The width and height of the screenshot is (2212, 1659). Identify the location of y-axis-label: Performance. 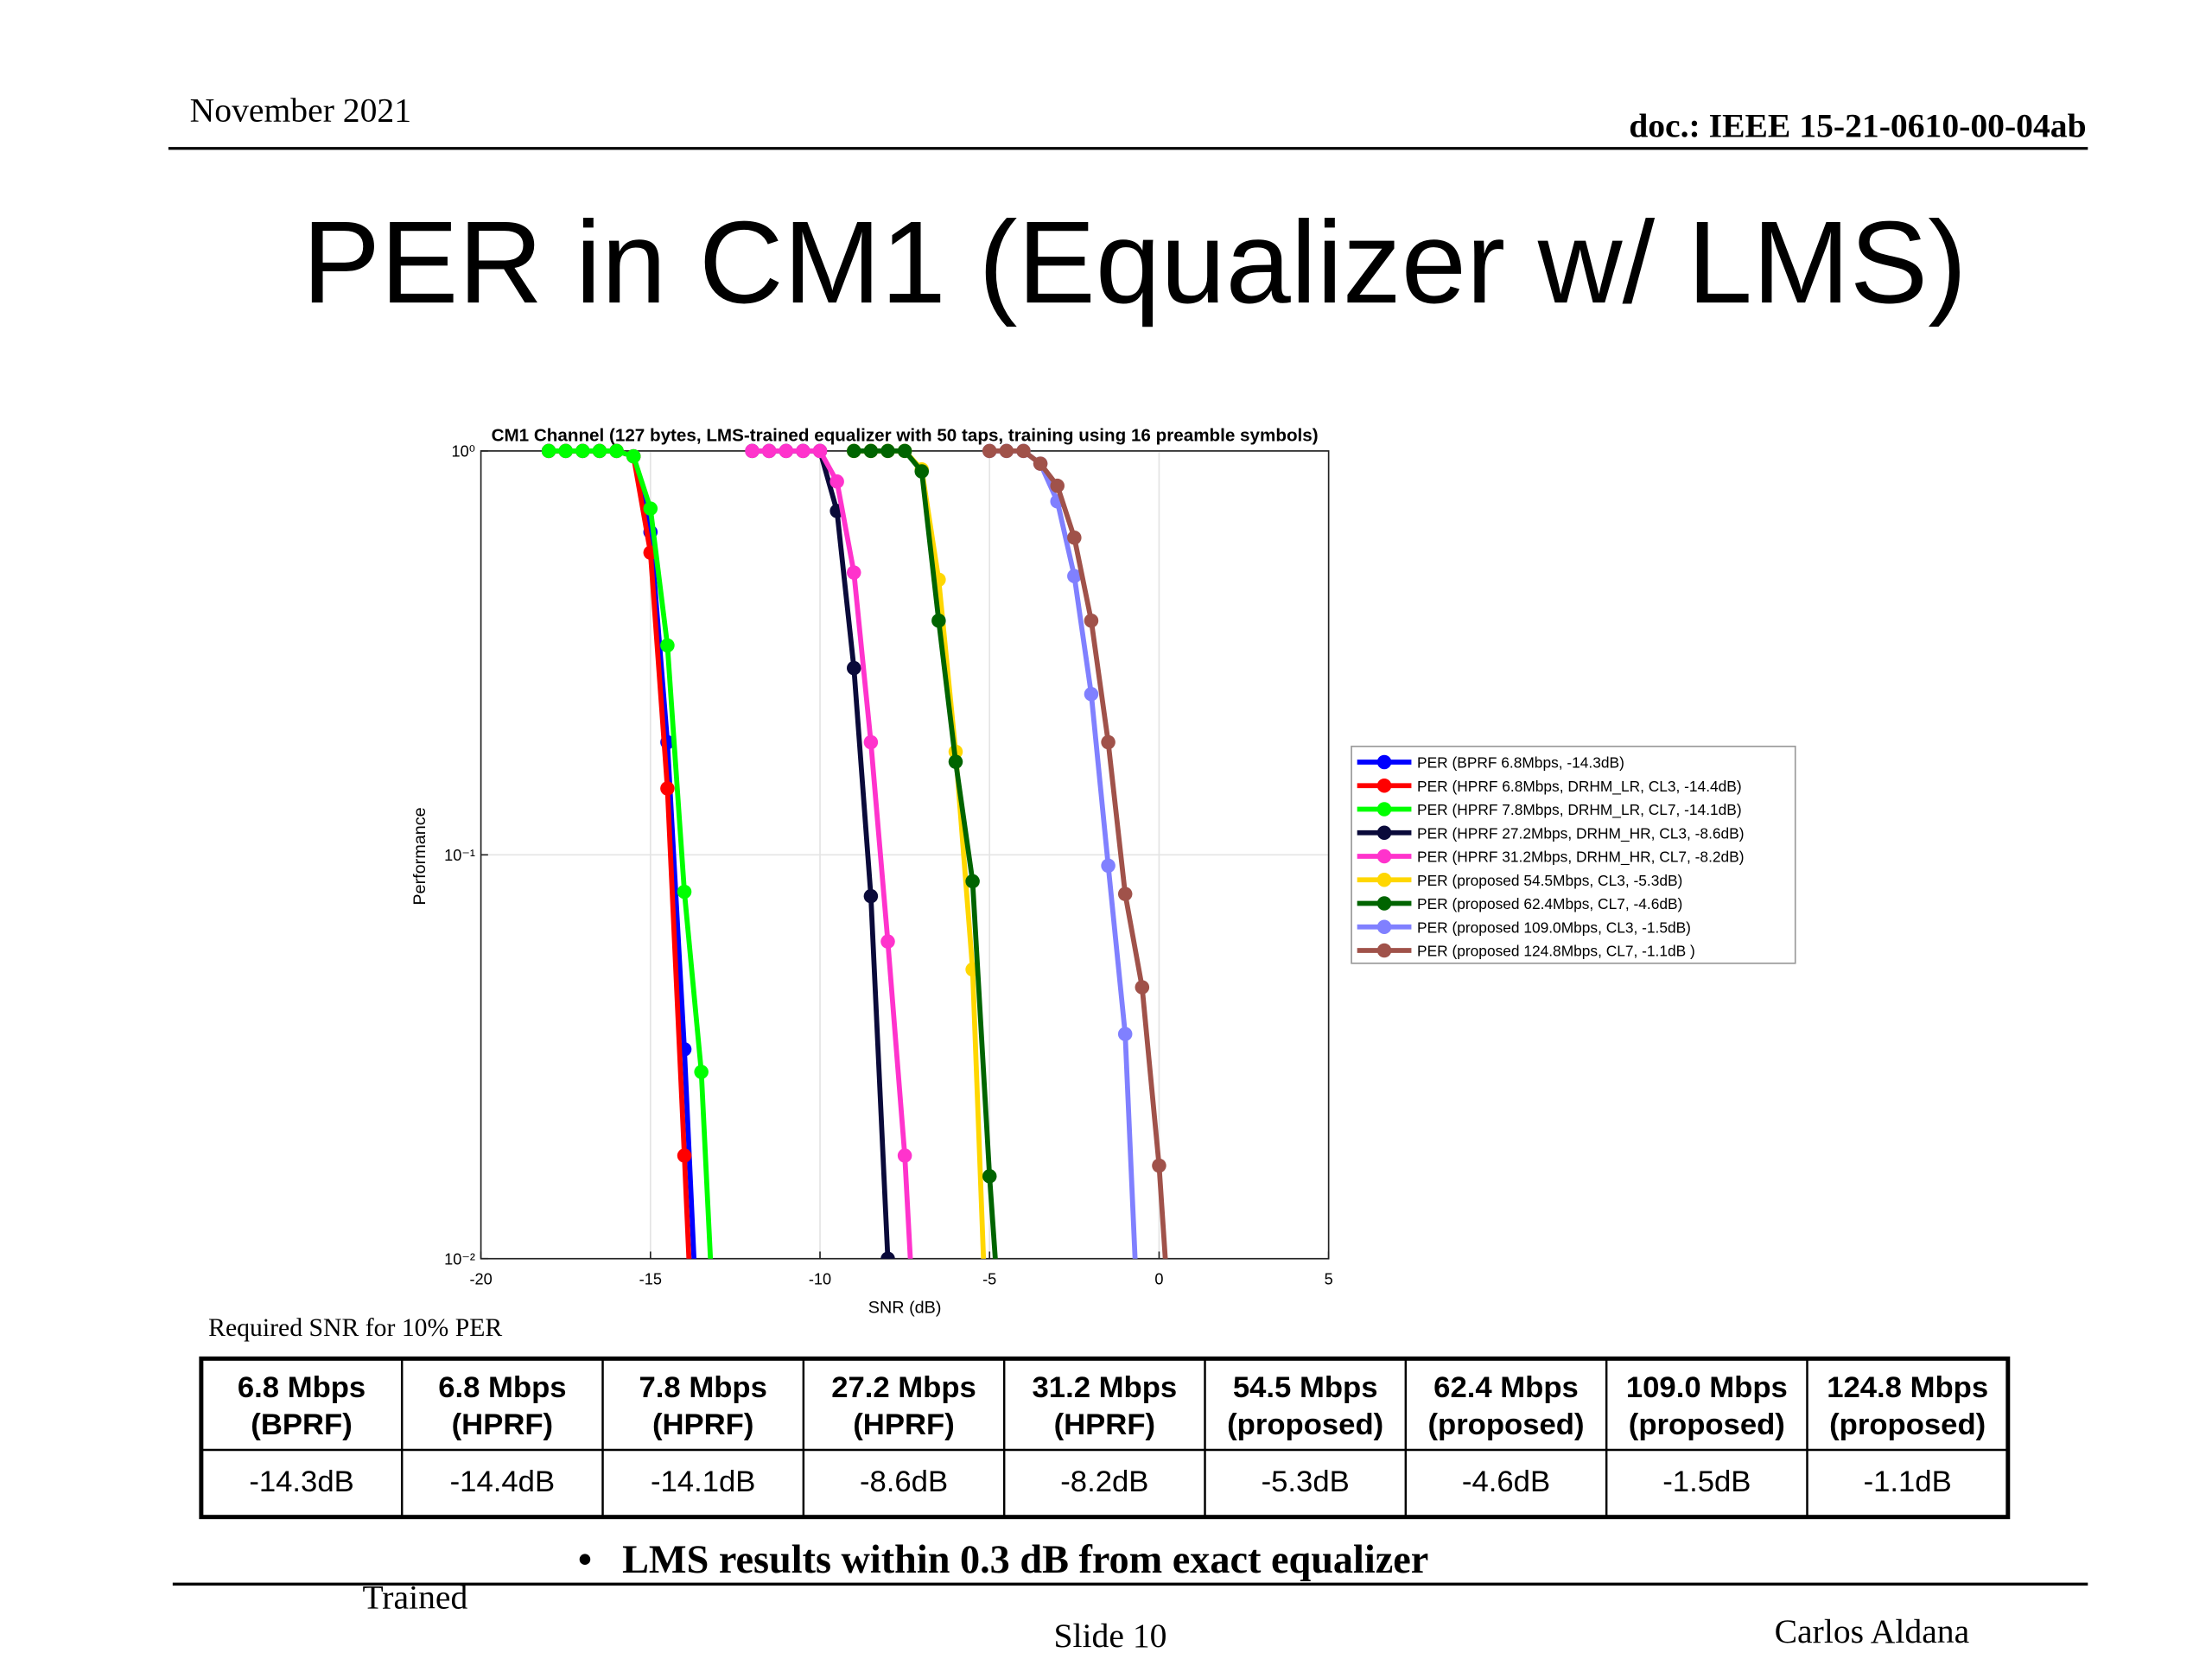
(419, 856).